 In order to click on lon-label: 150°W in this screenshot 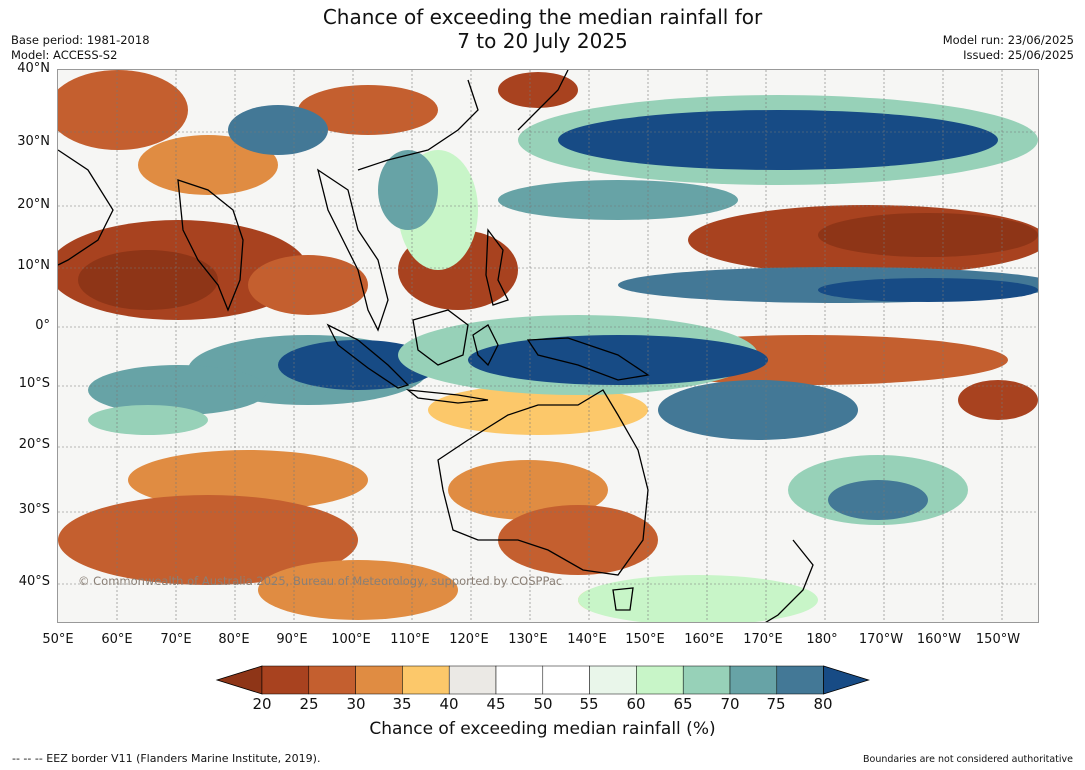, I will do `click(998, 639)`.